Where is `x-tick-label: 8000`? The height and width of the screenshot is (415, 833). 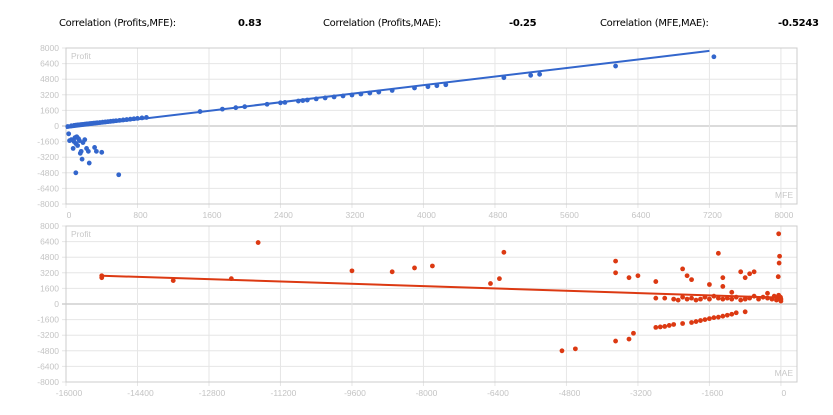
x-tick-label: 8000 is located at coordinates (783, 215).